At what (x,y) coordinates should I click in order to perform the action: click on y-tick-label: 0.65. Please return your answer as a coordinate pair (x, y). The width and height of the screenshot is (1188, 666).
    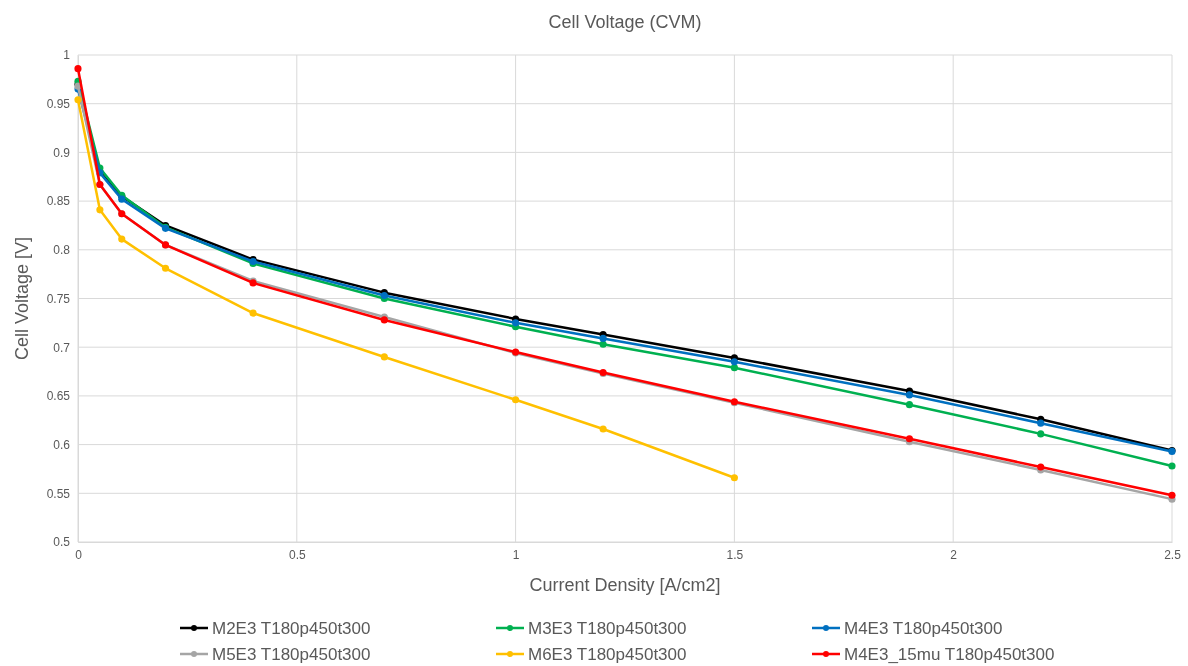
    Looking at the image, I should click on (58, 396).